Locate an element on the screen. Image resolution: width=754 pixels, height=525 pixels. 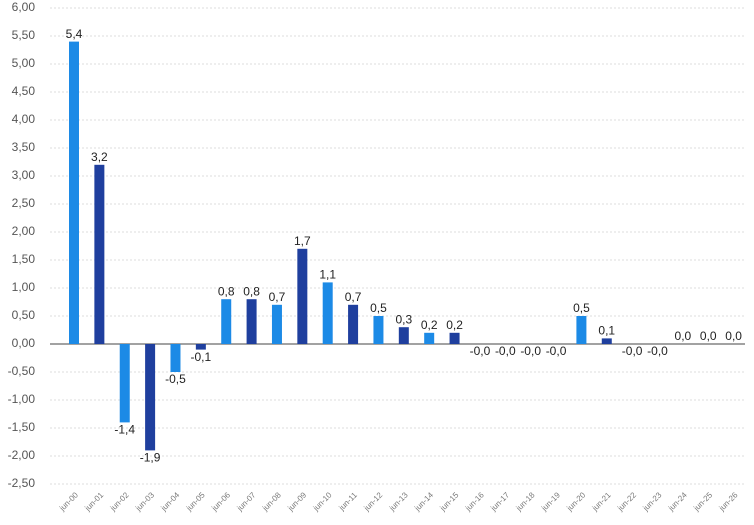
x-tick-label: jun-08 is located at coordinates (271, 501).